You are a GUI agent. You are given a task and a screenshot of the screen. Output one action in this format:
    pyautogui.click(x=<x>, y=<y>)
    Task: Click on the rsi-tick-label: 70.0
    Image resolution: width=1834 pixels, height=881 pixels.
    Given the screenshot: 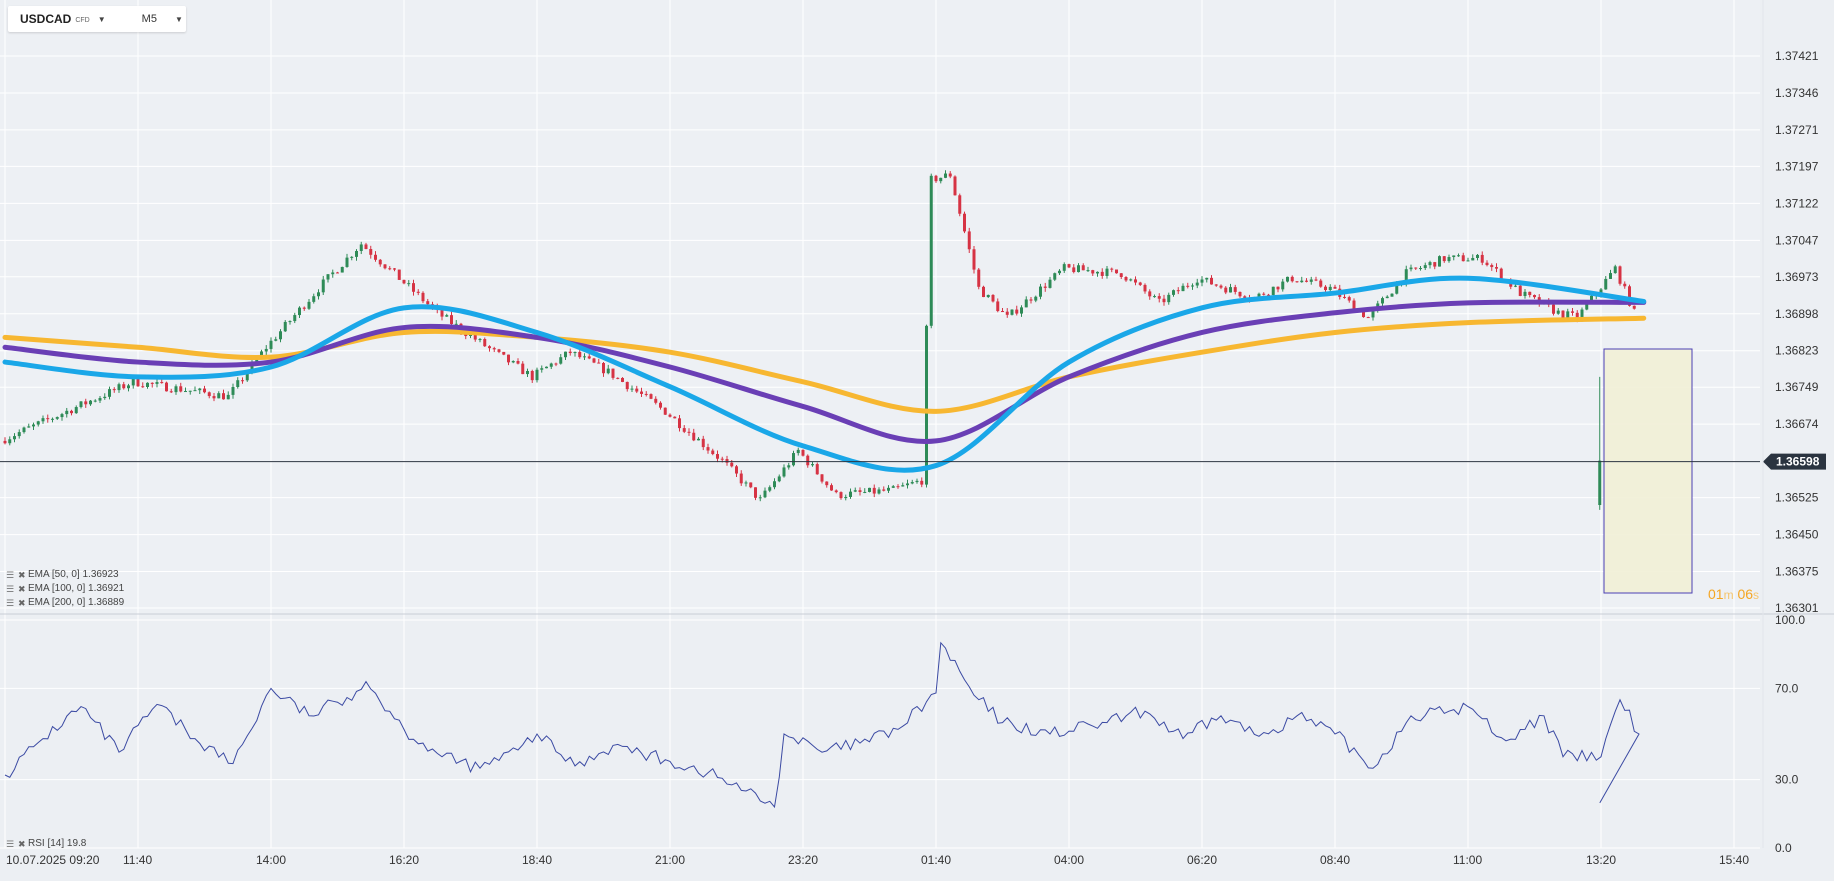 What is the action you would take?
    pyautogui.click(x=1787, y=688)
    